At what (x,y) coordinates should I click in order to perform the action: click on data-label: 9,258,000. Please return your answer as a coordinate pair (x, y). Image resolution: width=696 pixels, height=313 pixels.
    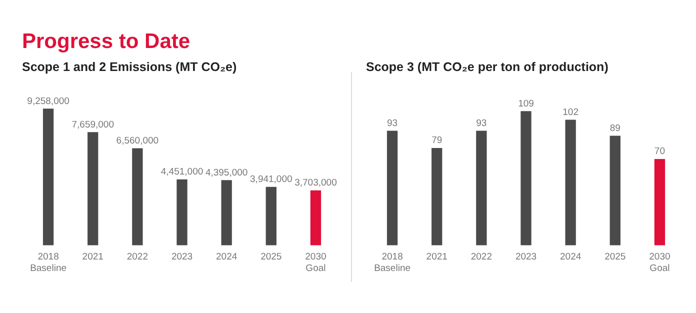
    Looking at the image, I should click on (48, 101).